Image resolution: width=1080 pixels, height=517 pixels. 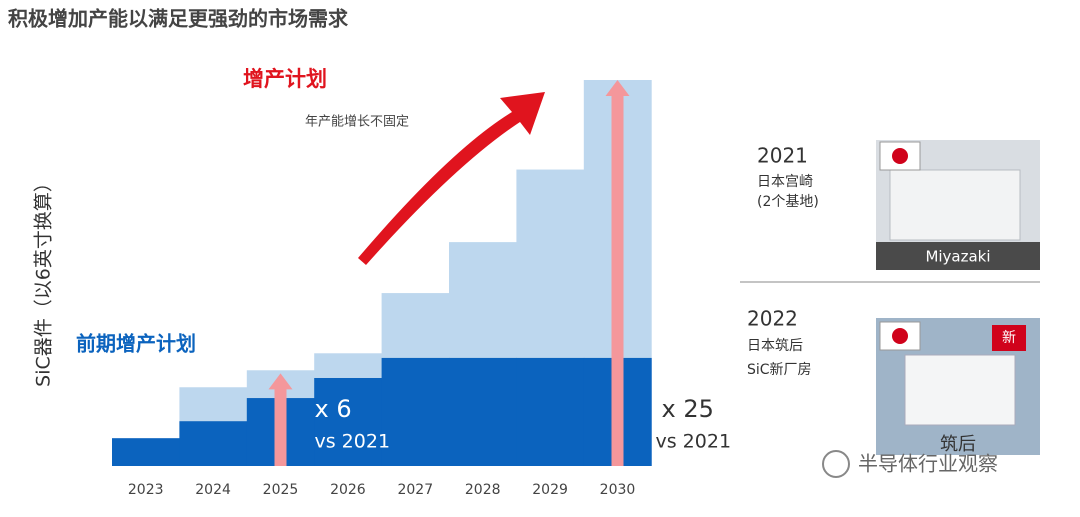 What do you see at coordinates (285, 79) in the screenshot?
I see `legend-plan: 增产计划` at bounding box center [285, 79].